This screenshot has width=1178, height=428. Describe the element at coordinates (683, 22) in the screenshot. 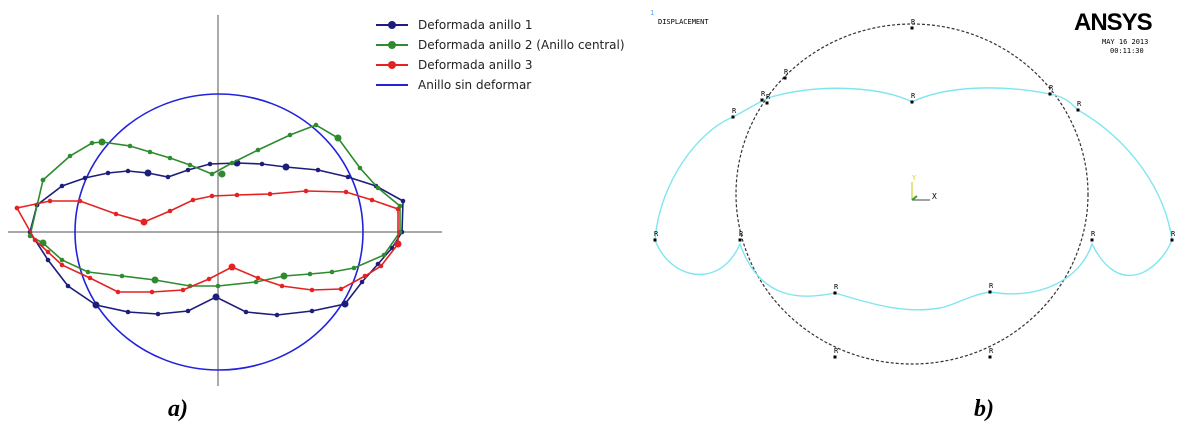

I see `plot-title: DISPLACEMENT` at that location.